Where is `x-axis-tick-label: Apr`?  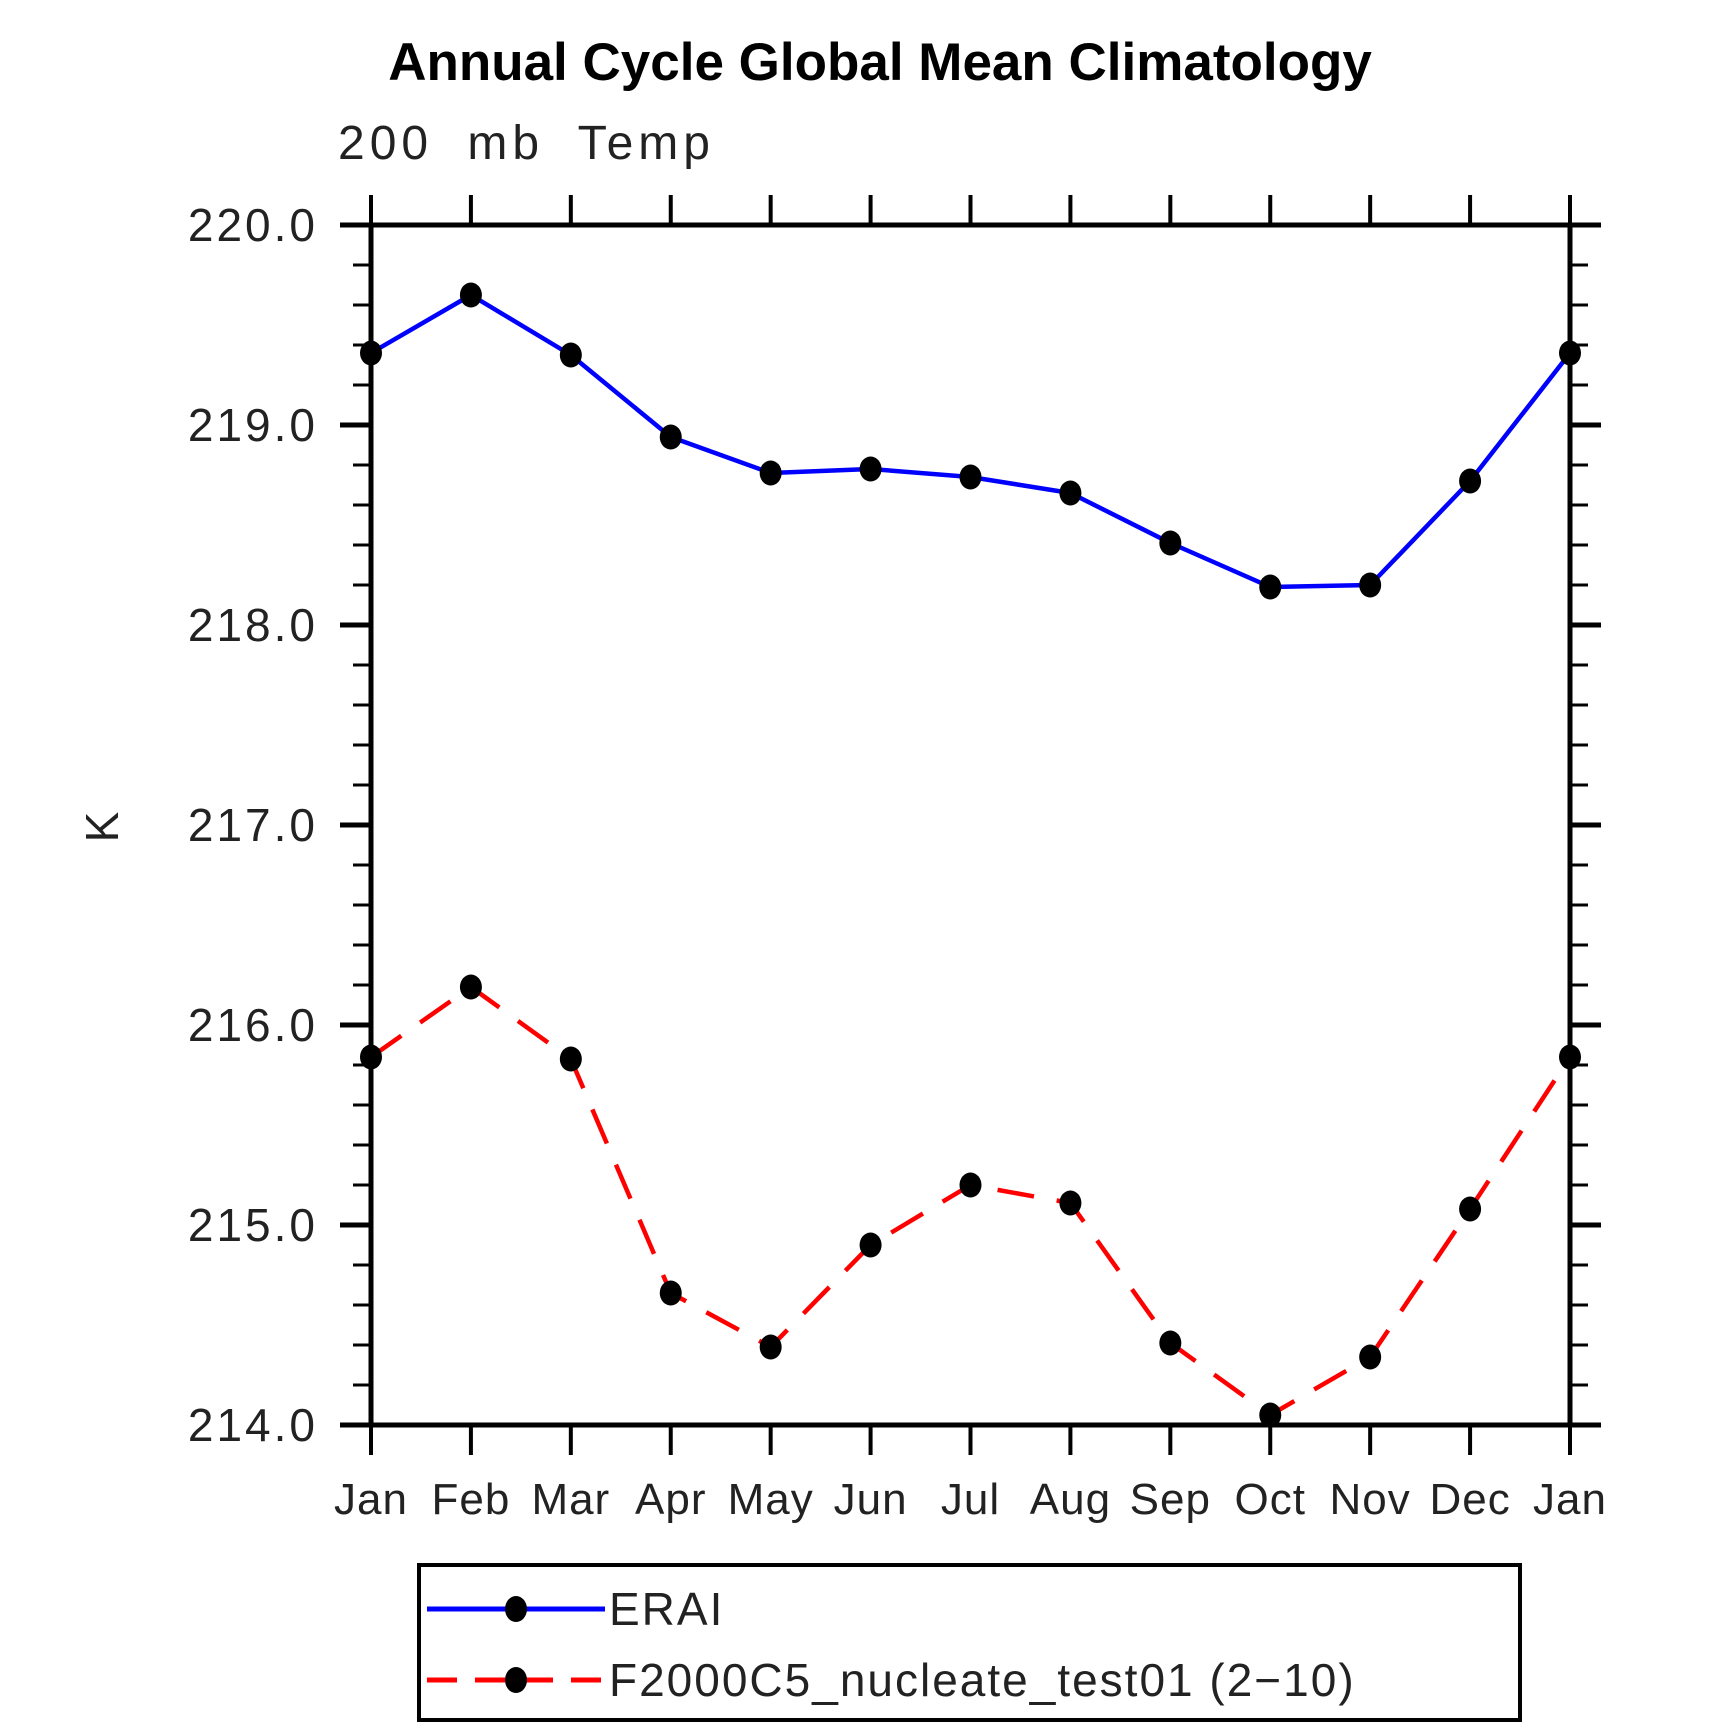
x-axis-tick-label: Apr is located at coordinates (670, 1499).